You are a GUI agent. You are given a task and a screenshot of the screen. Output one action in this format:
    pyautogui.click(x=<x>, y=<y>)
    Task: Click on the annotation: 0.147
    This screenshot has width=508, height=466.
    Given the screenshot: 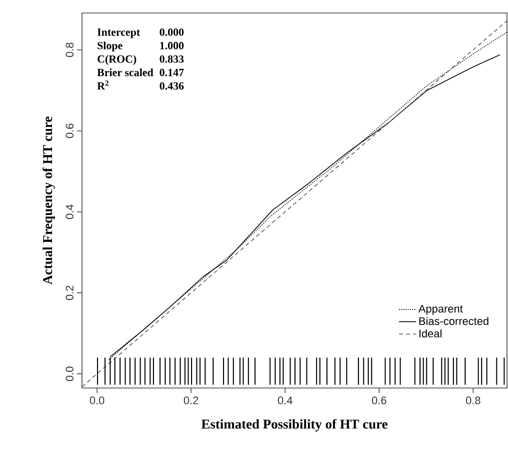 What is the action you would take?
    pyautogui.click(x=172, y=72)
    